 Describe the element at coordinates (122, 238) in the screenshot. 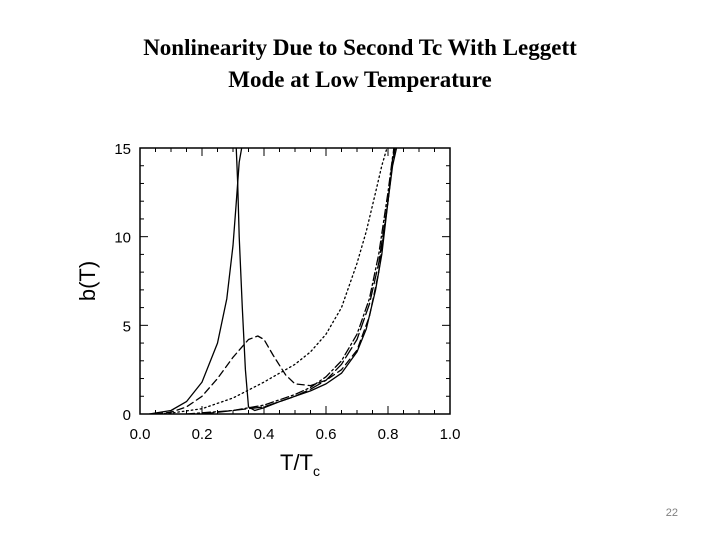

I see `y-tick-label: 10` at that location.